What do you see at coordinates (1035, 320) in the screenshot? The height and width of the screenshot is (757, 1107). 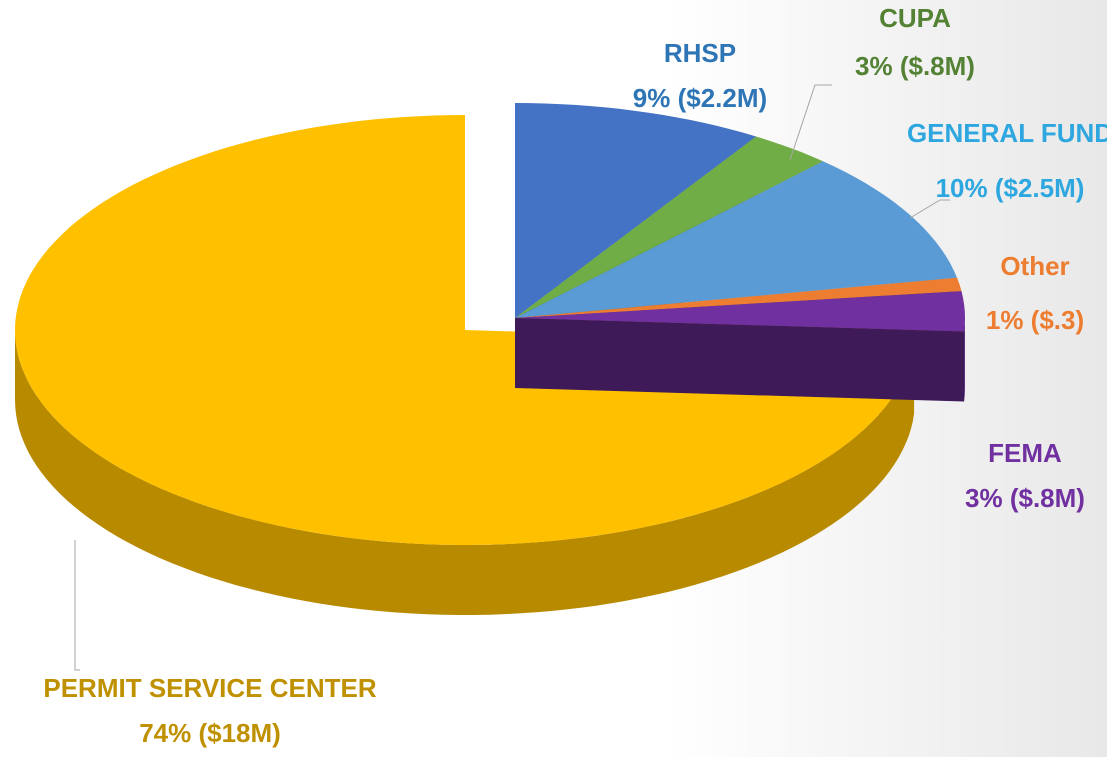 I see `value-label: 1% ($.3)` at bounding box center [1035, 320].